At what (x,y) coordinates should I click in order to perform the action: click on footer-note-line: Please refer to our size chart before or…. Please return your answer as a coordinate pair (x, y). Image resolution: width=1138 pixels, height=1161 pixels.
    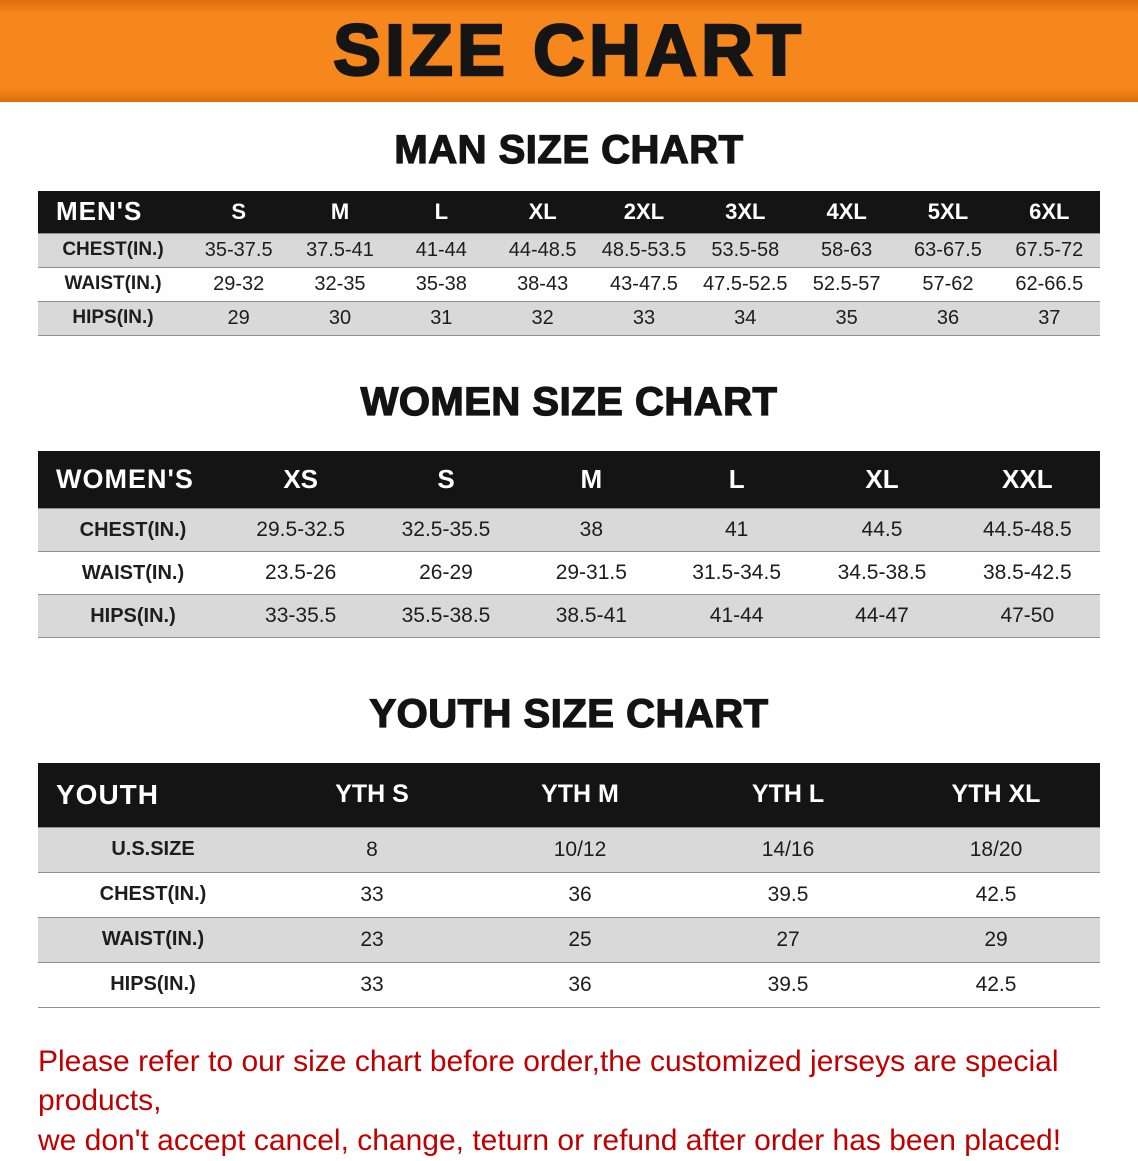
    Looking at the image, I should click on (569, 1082).